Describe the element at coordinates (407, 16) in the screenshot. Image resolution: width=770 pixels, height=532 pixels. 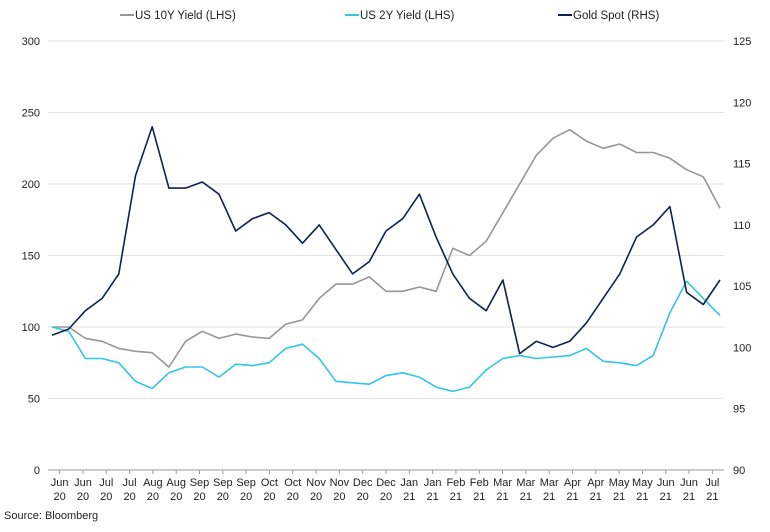
I see `legend-label-1: US 2Y Yield (LHS)` at that location.